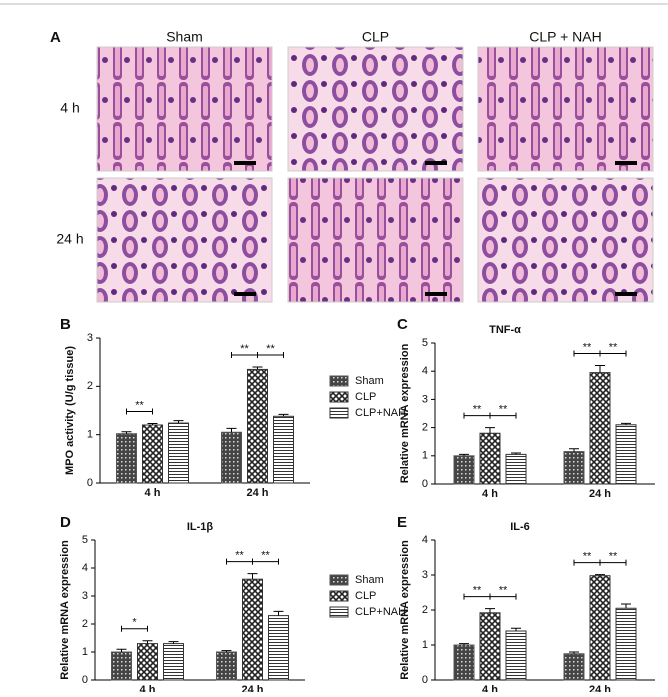 Image resolution: width=668 pixels, height=697 pixels. I want to click on chart-title: IL-6, so click(520, 527).